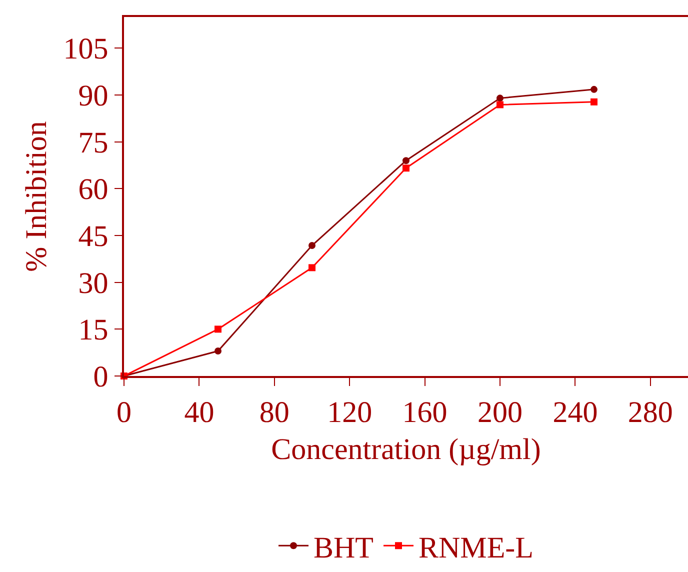 Image resolution: width=688 pixels, height=572 pixels. What do you see at coordinates (344, 547) in the screenshot?
I see `legend-label: BHT` at bounding box center [344, 547].